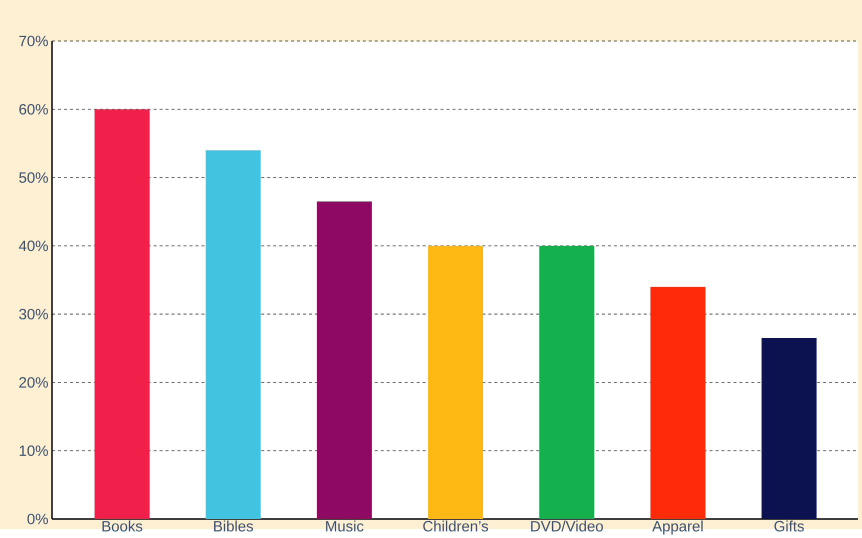  Describe the element at coordinates (34, 451) in the screenshot. I see `y-tick-label: 10%` at that location.